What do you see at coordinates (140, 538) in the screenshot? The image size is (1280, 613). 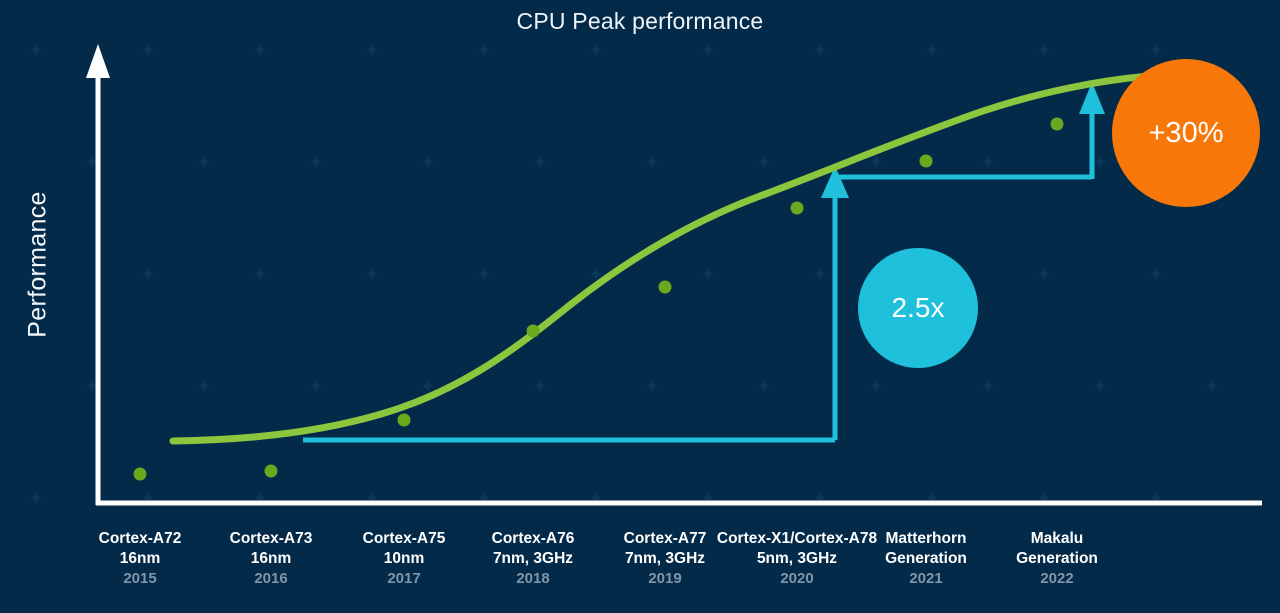 I see `x-tick-name: Cortex-A72` at bounding box center [140, 538].